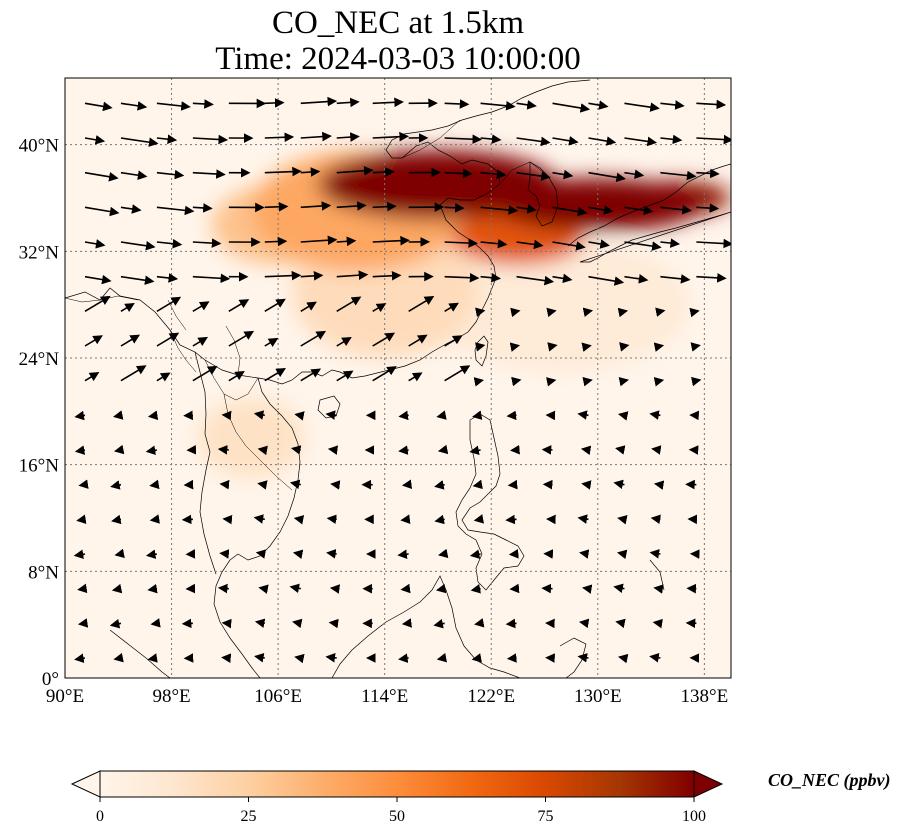 Image resolution: width=920 pixels, height=836 pixels. I want to click on x-tick-label: 122°E, so click(491, 696).